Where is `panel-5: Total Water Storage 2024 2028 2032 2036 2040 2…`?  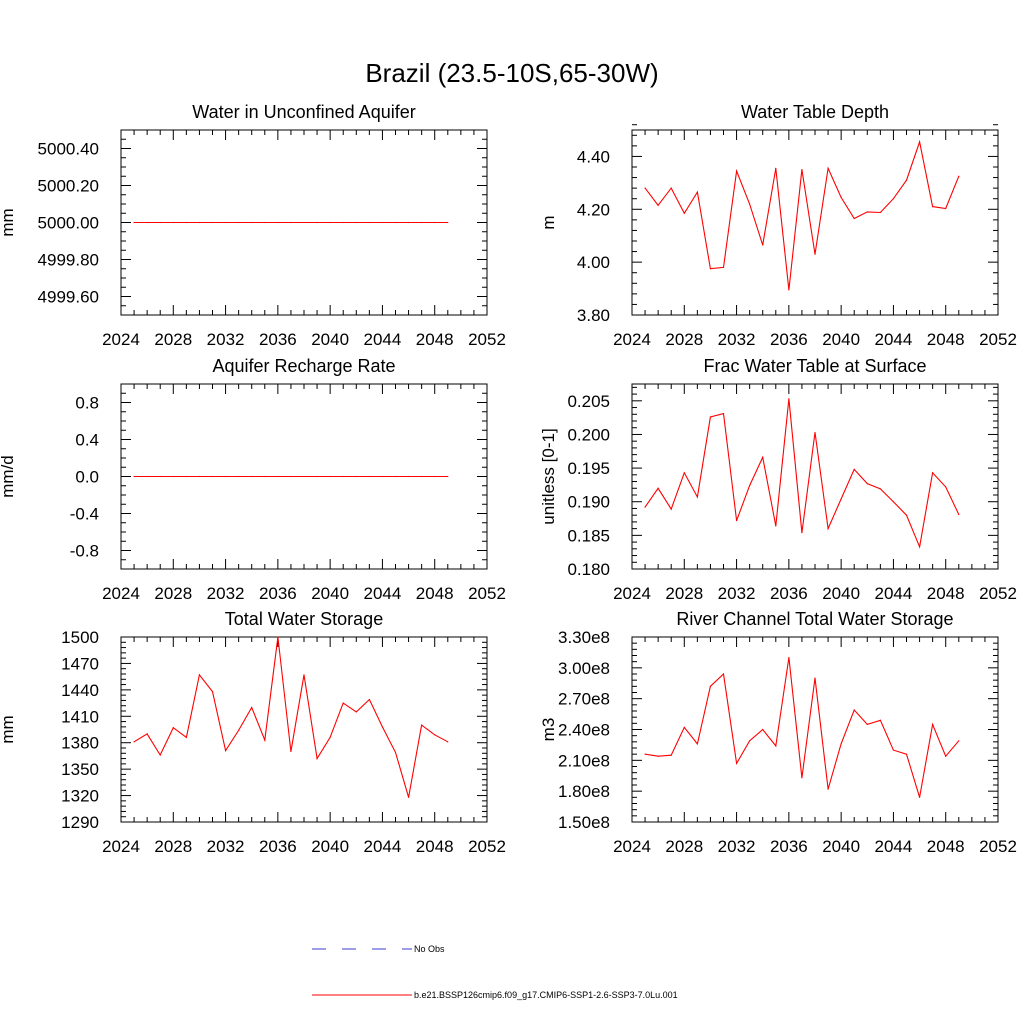
panel-5: Total Water Storage 2024 2028 2032 2036 2040 2… is located at coordinates (253, 732).